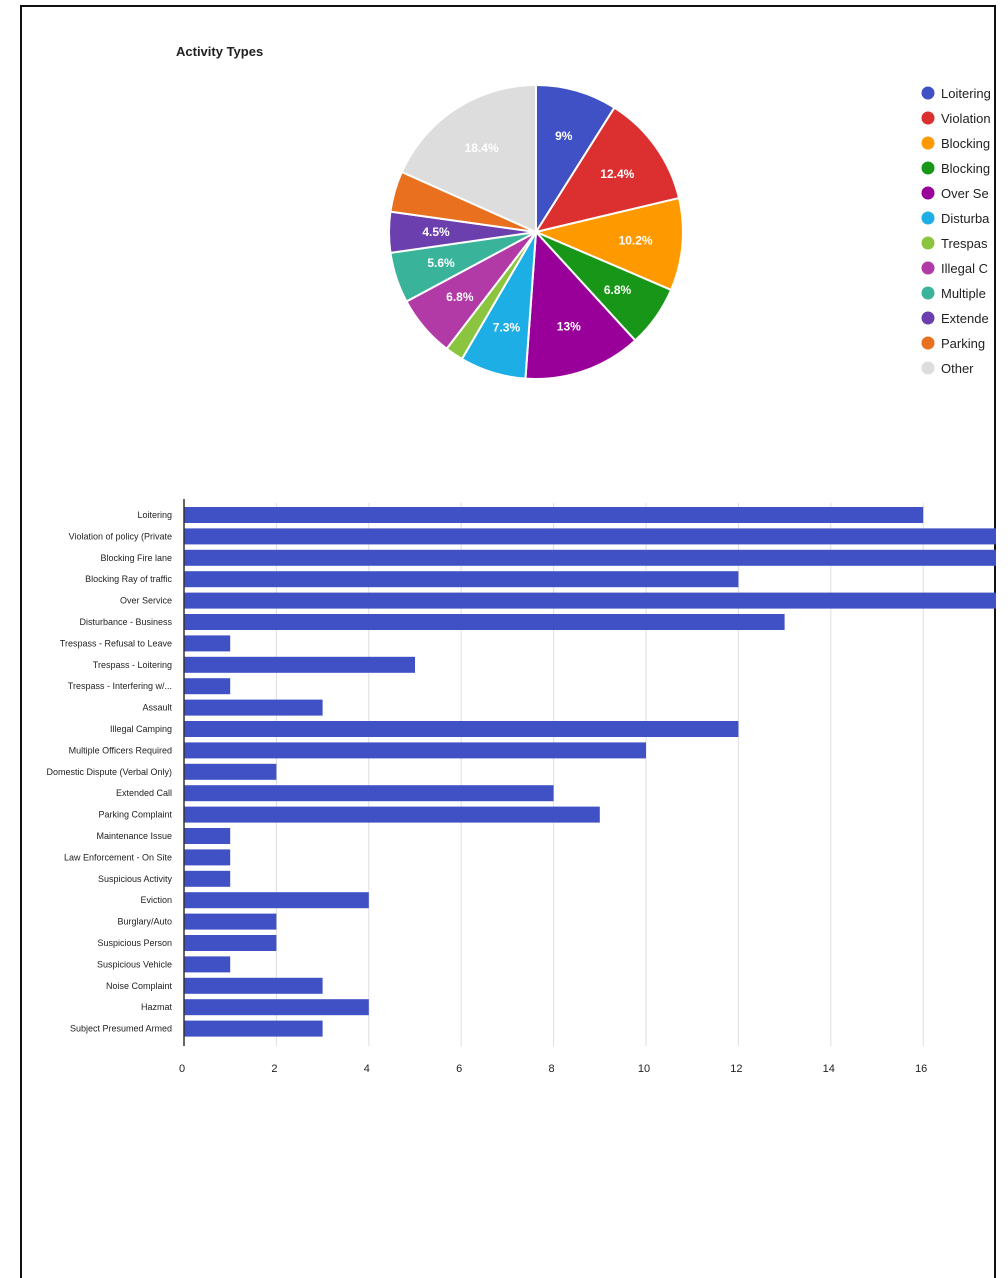  What do you see at coordinates (121, 1029) in the screenshot?
I see `category-label: Subject Presumed Armed` at bounding box center [121, 1029].